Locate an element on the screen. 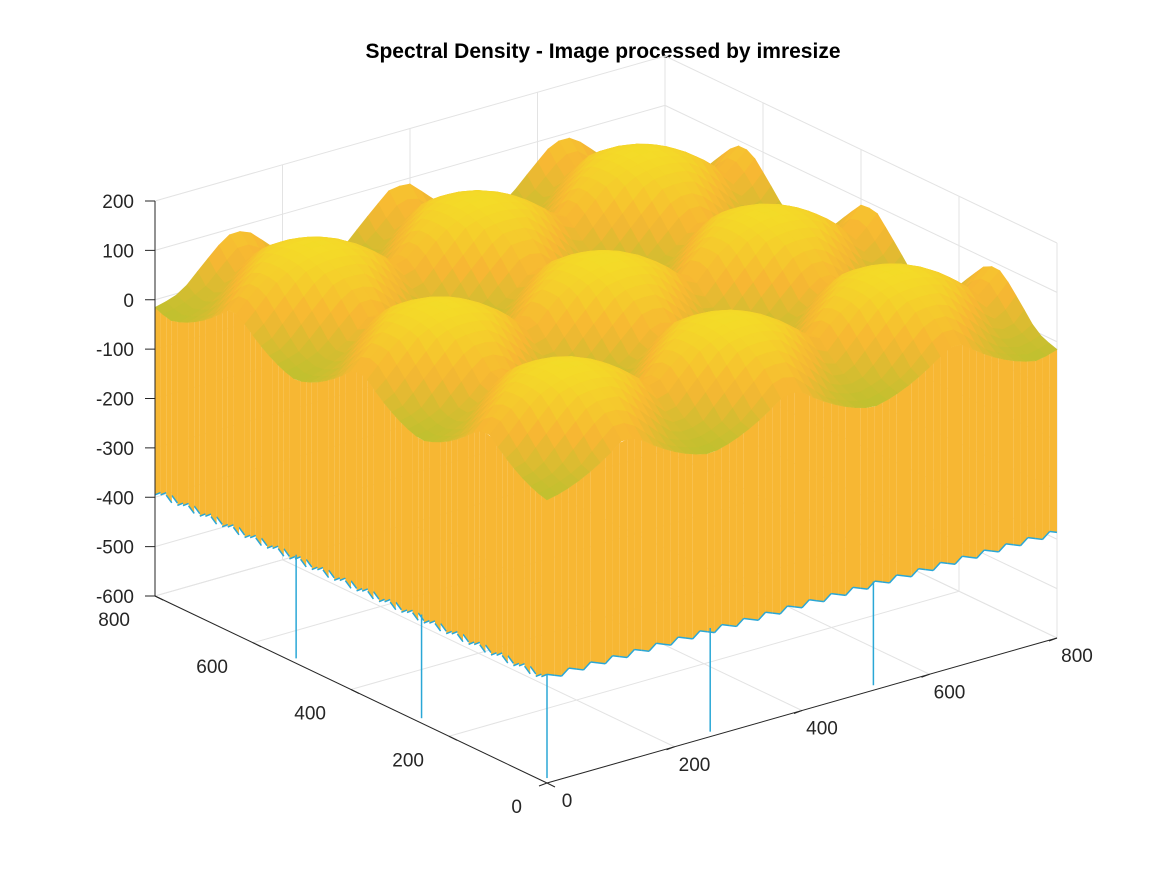 The height and width of the screenshot is (875, 1167). y-tick-label: 800 is located at coordinates (114, 620).